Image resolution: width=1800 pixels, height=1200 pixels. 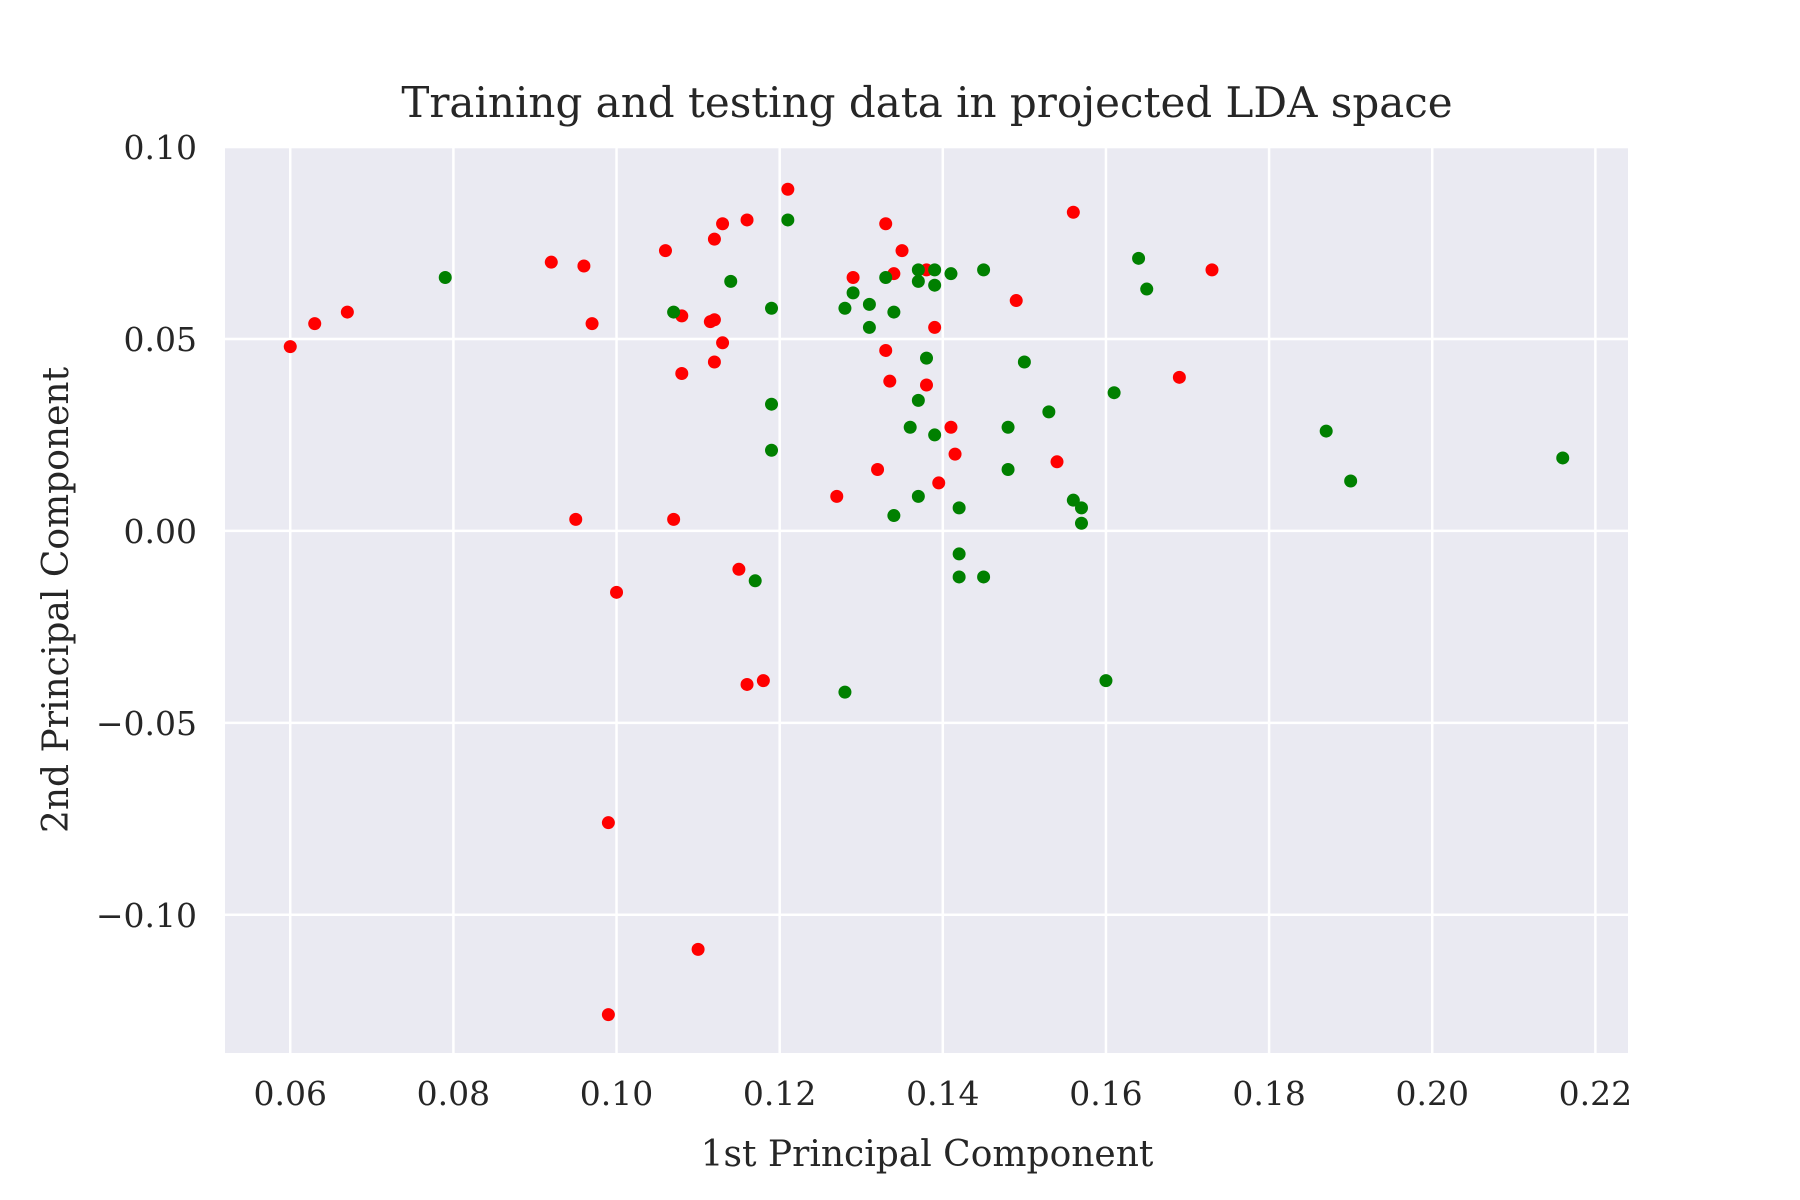 I want to click on y-tick-label: −0.10, so click(x=146, y=915).